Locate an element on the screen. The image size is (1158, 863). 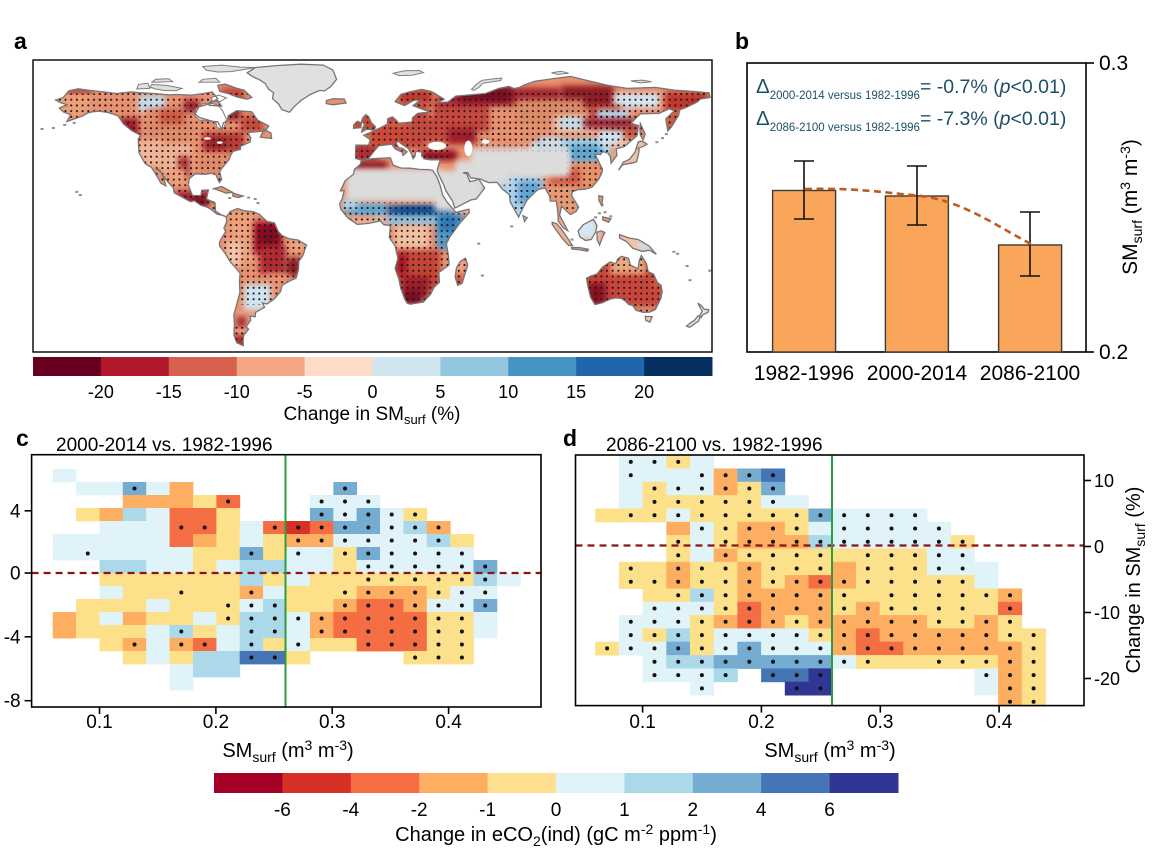
svg-text: c is located at coordinates (22, 438).